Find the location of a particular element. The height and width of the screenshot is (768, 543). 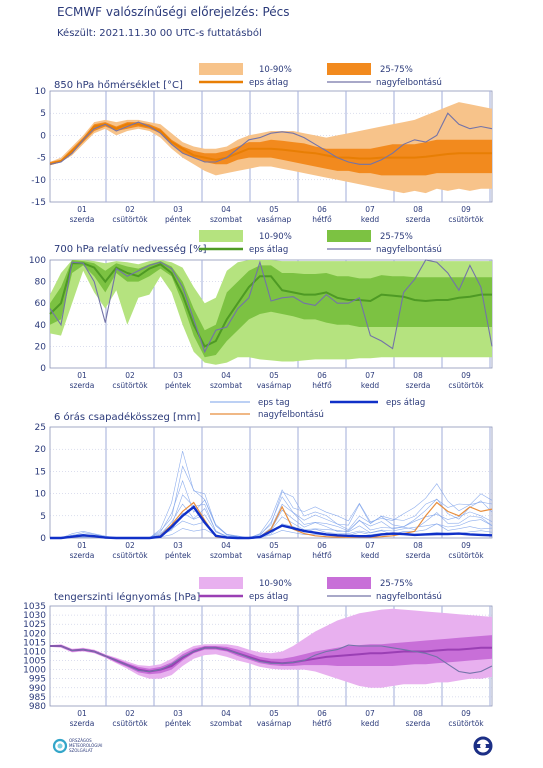

y-tick-label: 980 is located at coordinates (37, 707).